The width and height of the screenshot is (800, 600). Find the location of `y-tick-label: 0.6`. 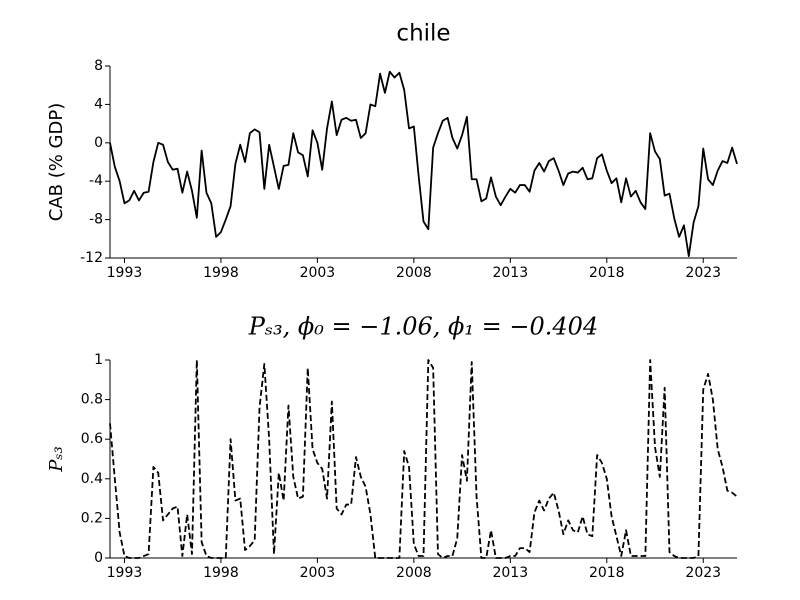

y-tick-label: 0.6 is located at coordinates (92, 439).